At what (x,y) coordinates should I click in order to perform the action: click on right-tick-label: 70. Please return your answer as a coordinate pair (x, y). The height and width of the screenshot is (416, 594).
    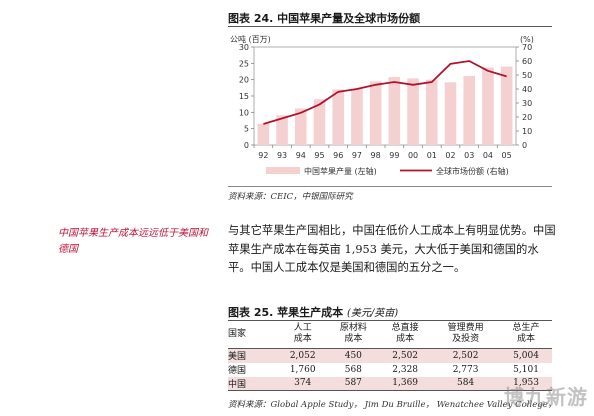
    Looking at the image, I should click on (527, 47).